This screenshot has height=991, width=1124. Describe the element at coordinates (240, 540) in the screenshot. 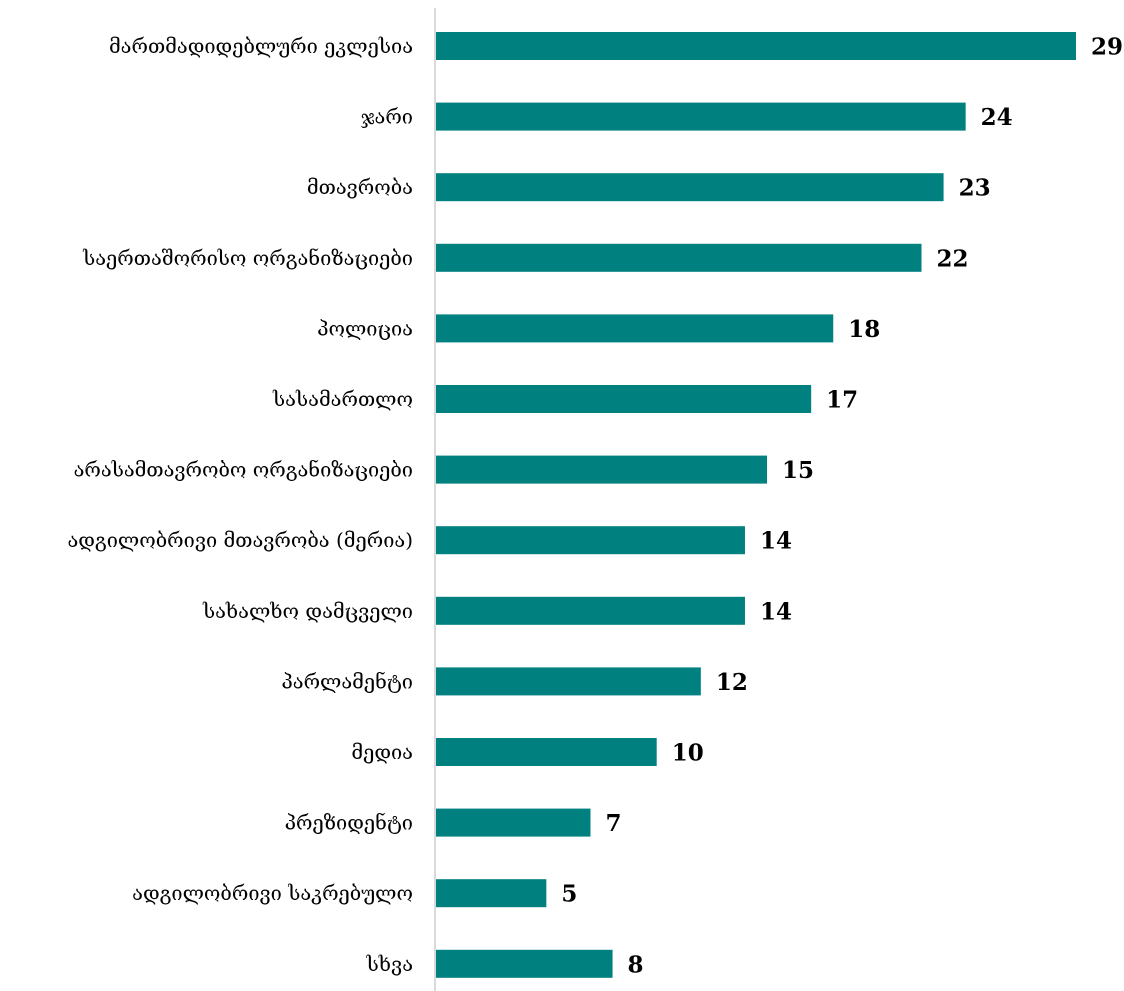

I see `category-label-7: ადგილობრივი მთავრობა (მერია)` at that location.